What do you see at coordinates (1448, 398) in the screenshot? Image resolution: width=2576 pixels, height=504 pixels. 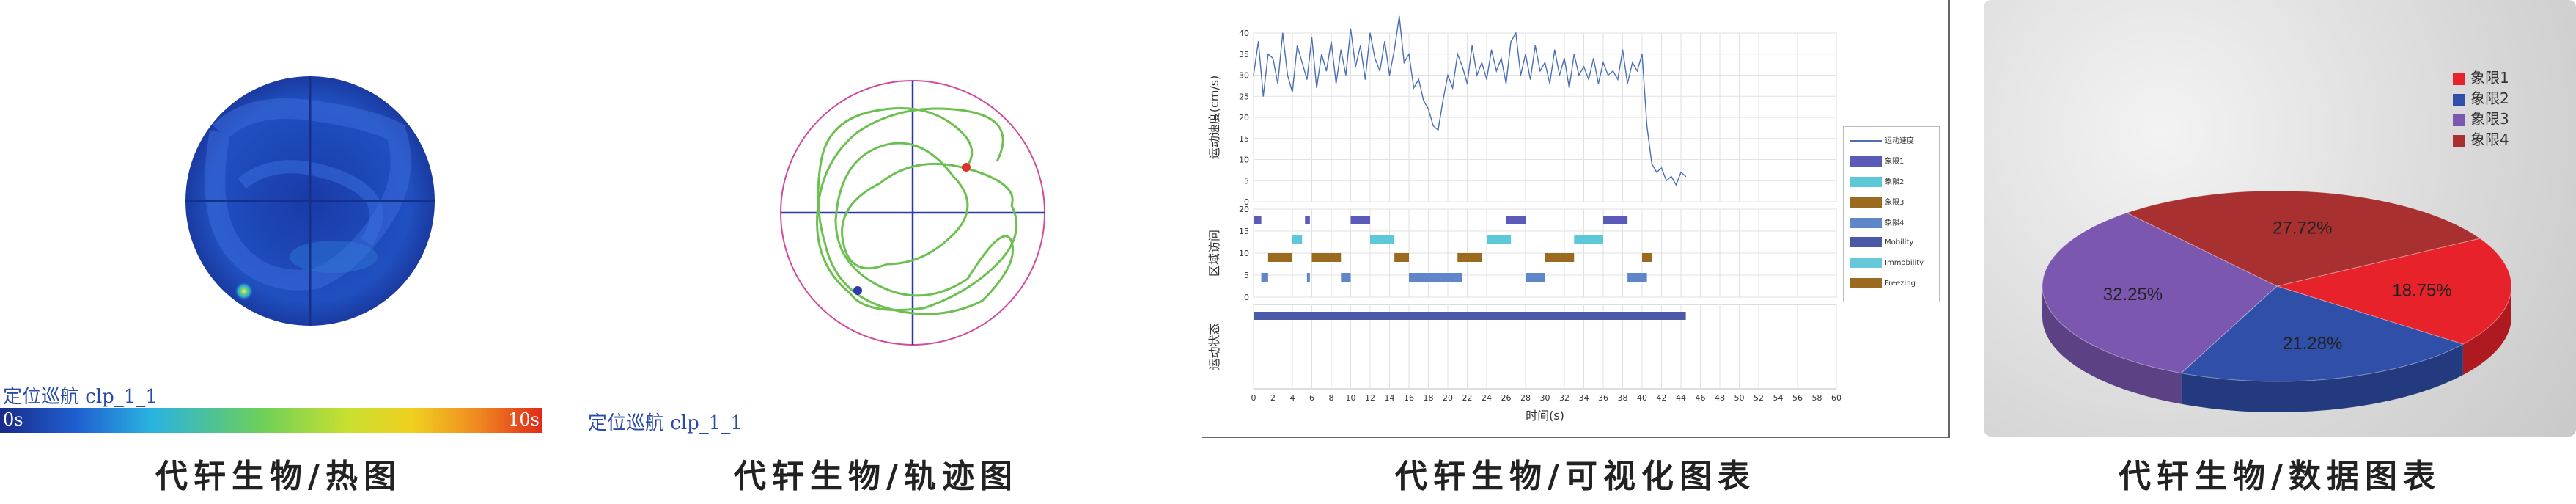 I see `x-tick-label: 20` at bounding box center [1448, 398].